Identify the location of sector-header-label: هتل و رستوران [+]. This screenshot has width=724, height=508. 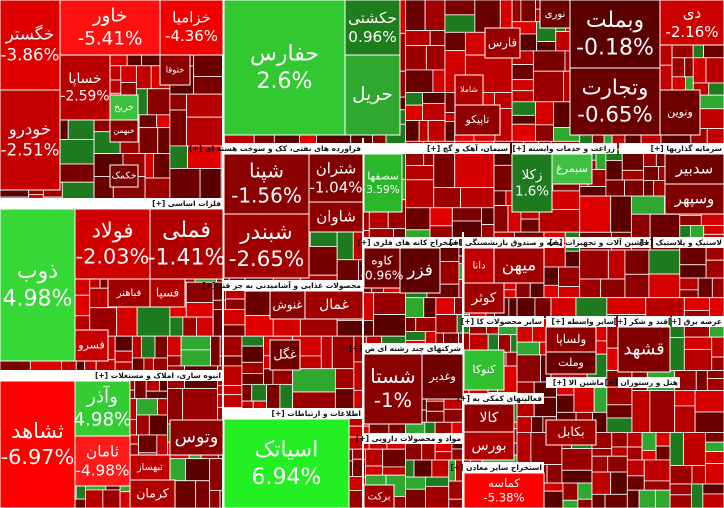
(641, 382).